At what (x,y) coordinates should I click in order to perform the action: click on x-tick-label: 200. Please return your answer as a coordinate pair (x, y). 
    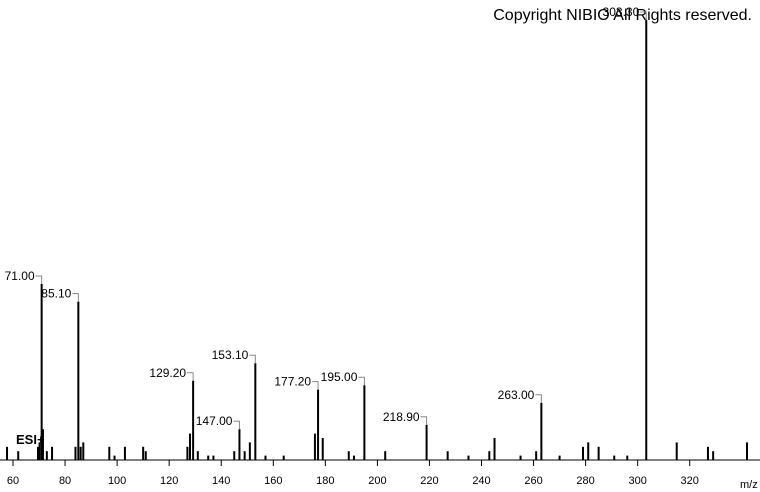
    Looking at the image, I should click on (377, 481).